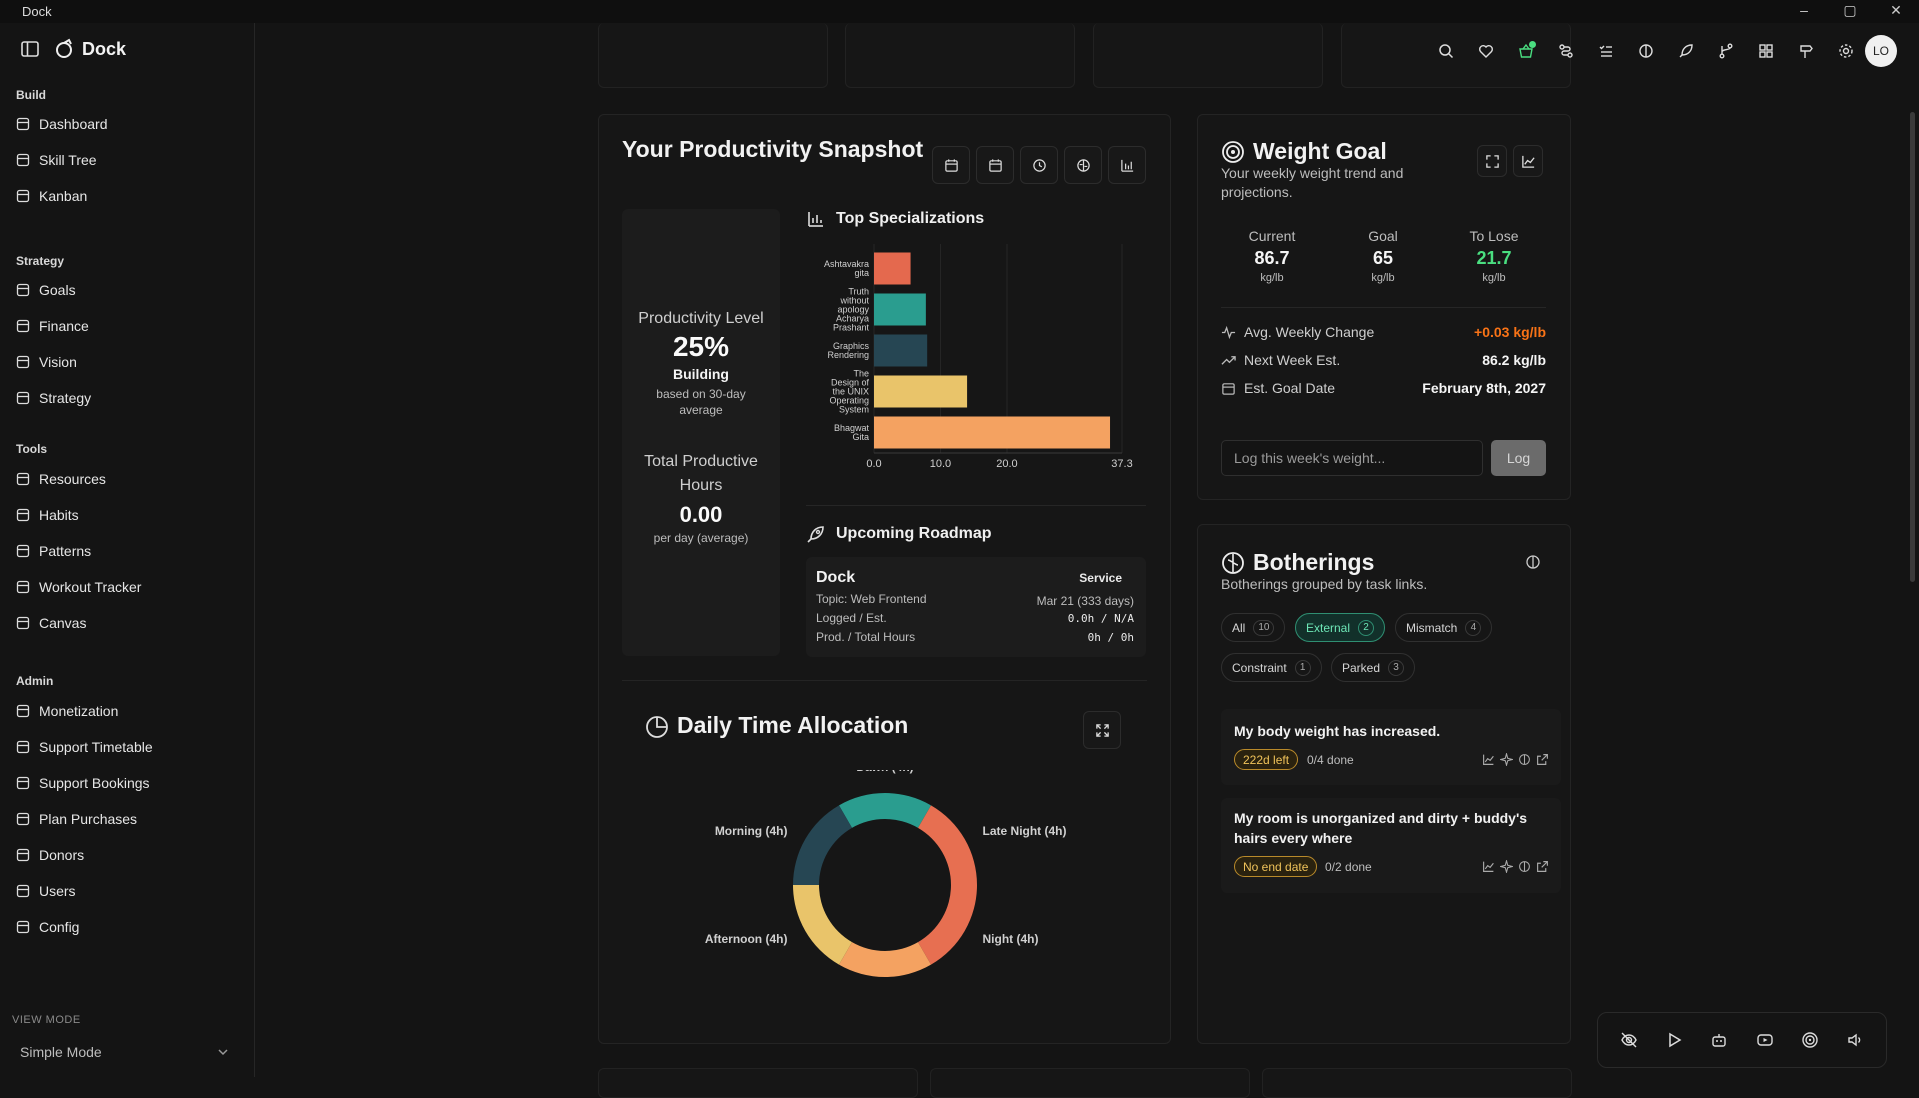 The image size is (1919, 1098). I want to click on sidebar-item-config: Config, so click(47, 927).